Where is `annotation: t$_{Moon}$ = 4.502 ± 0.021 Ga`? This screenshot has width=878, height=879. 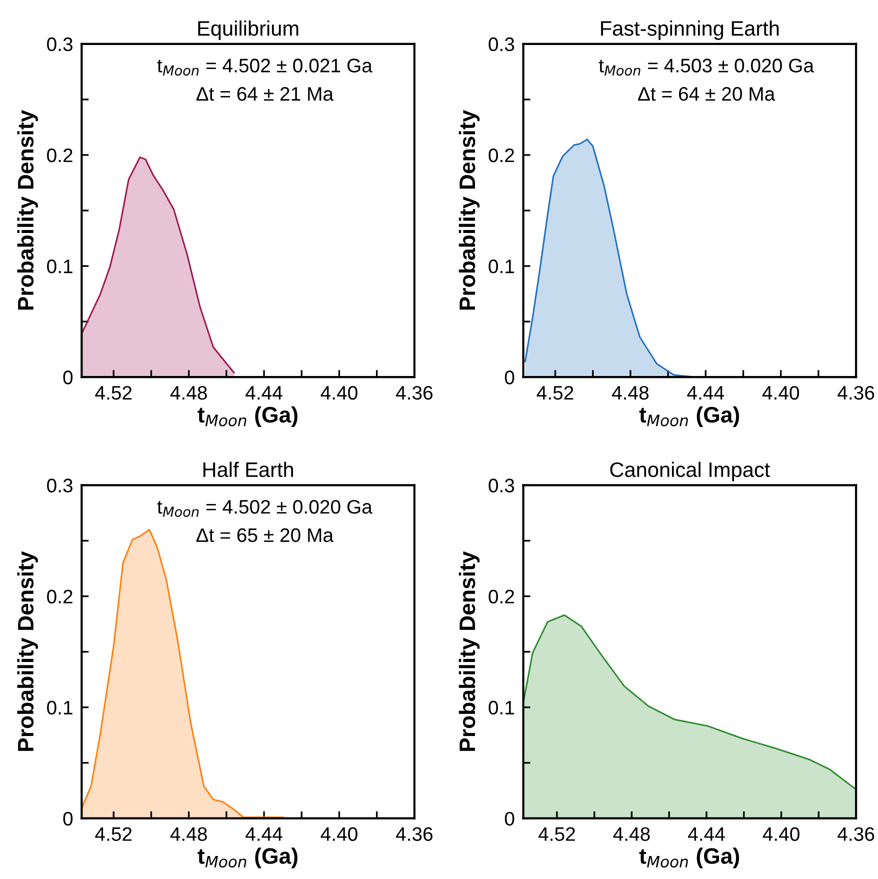 annotation: t$_{Moon}$ = 4.502 ± 0.021 Ga is located at coordinates (264, 67).